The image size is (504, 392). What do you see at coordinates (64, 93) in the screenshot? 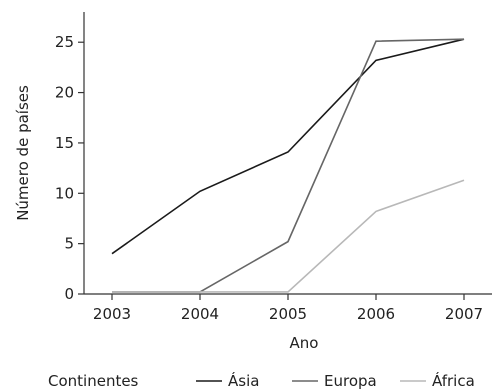
I see `y-tick-label: 20` at bounding box center [64, 93].